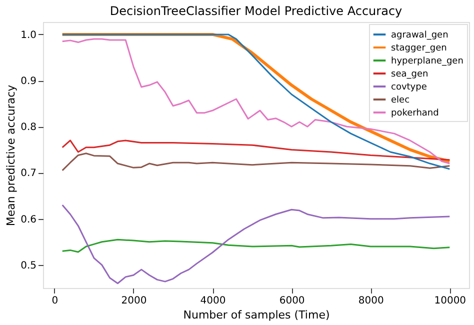 The width and height of the screenshot is (474, 325). I want to click on x-axis-title: Number of samples (Time), so click(256, 315).